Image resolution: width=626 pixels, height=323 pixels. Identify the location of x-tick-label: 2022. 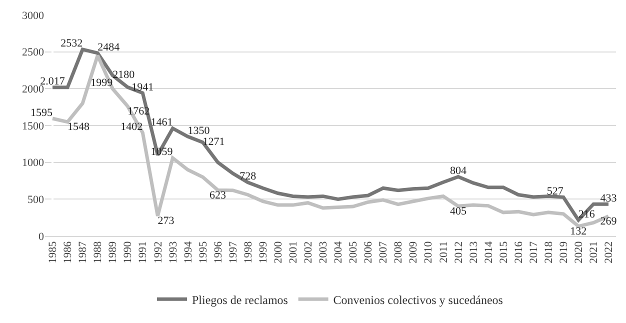
(609, 252).